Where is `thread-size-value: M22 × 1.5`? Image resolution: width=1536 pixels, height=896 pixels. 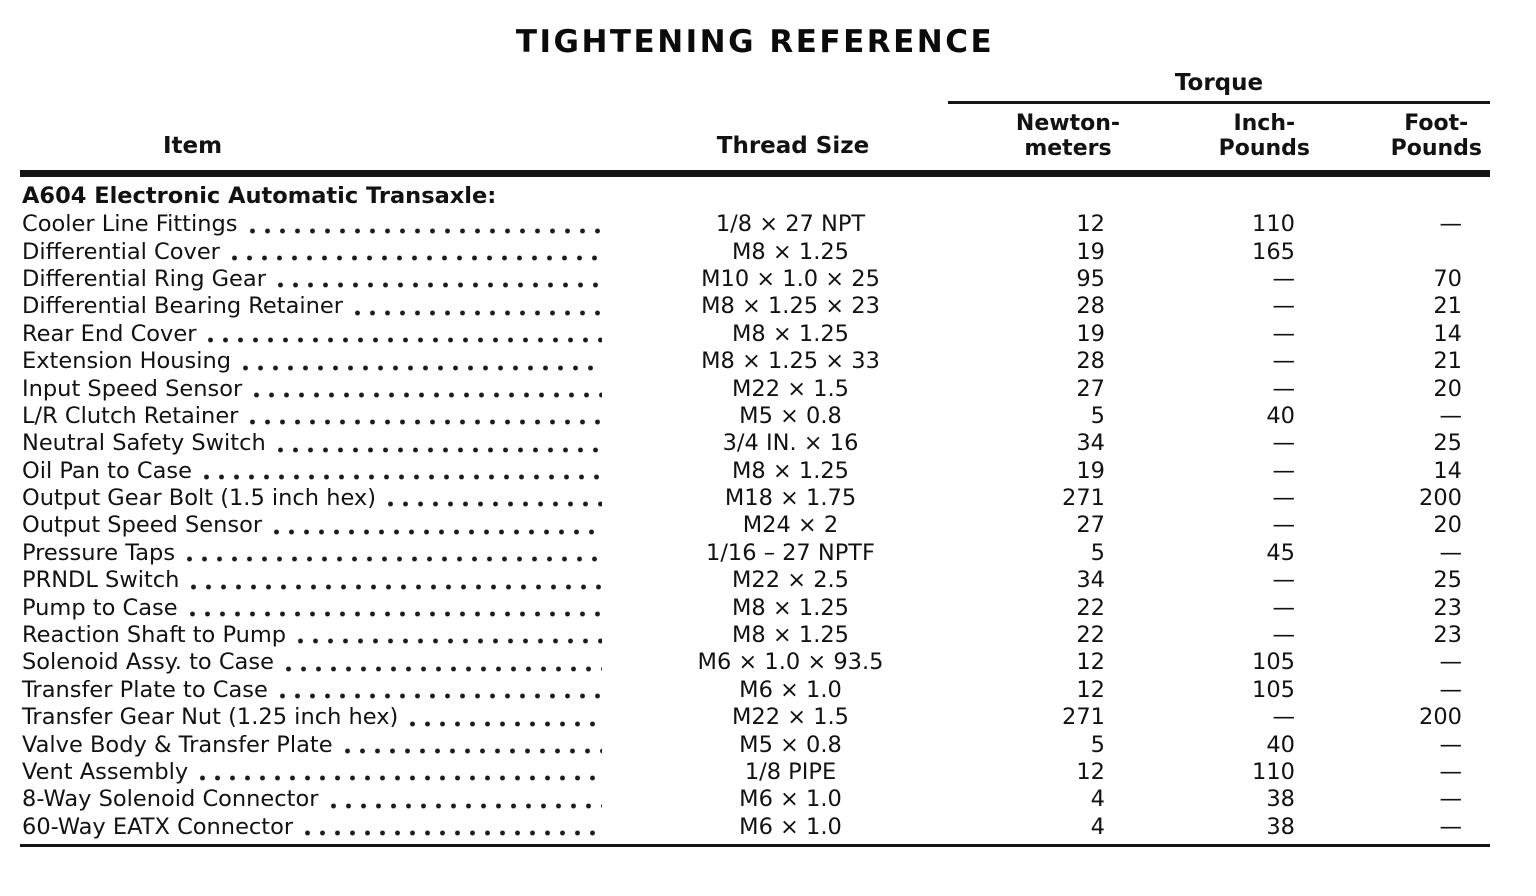 thread-size-value: M22 × 1.5 is located at coordinates (790, 717).